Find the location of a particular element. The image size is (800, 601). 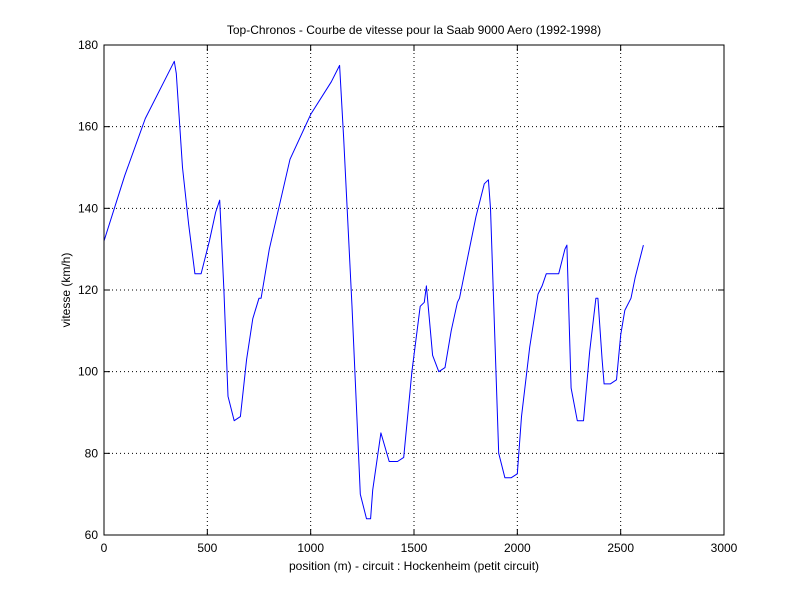

y-axis-label: vitesse (km/h) is located at coordinates (66, 290).